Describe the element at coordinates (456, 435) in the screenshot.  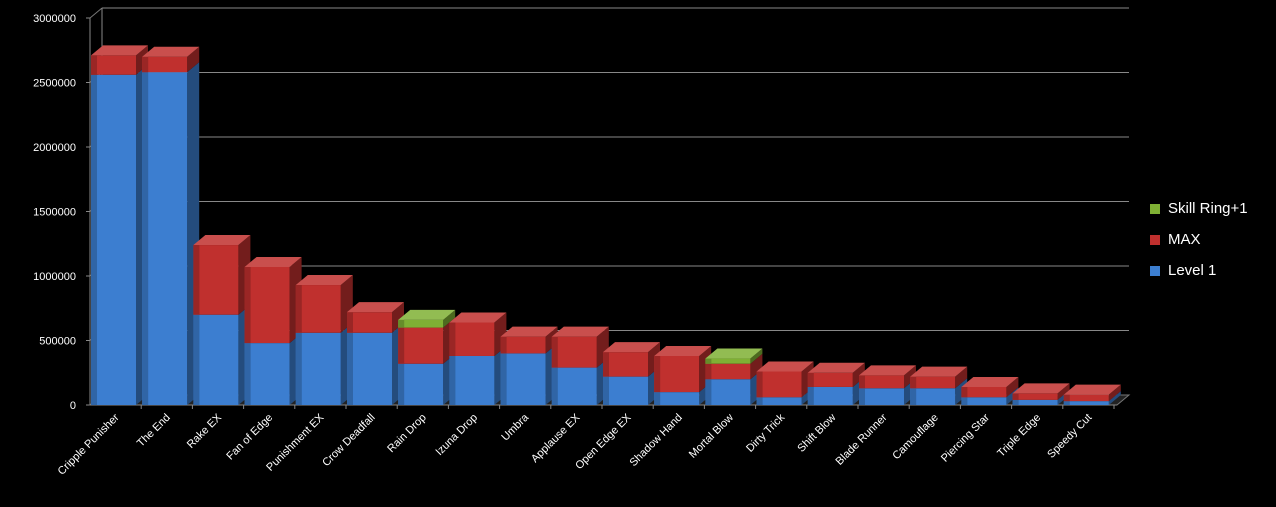
I see `x-tick-label: Izuna Drop` at that location.